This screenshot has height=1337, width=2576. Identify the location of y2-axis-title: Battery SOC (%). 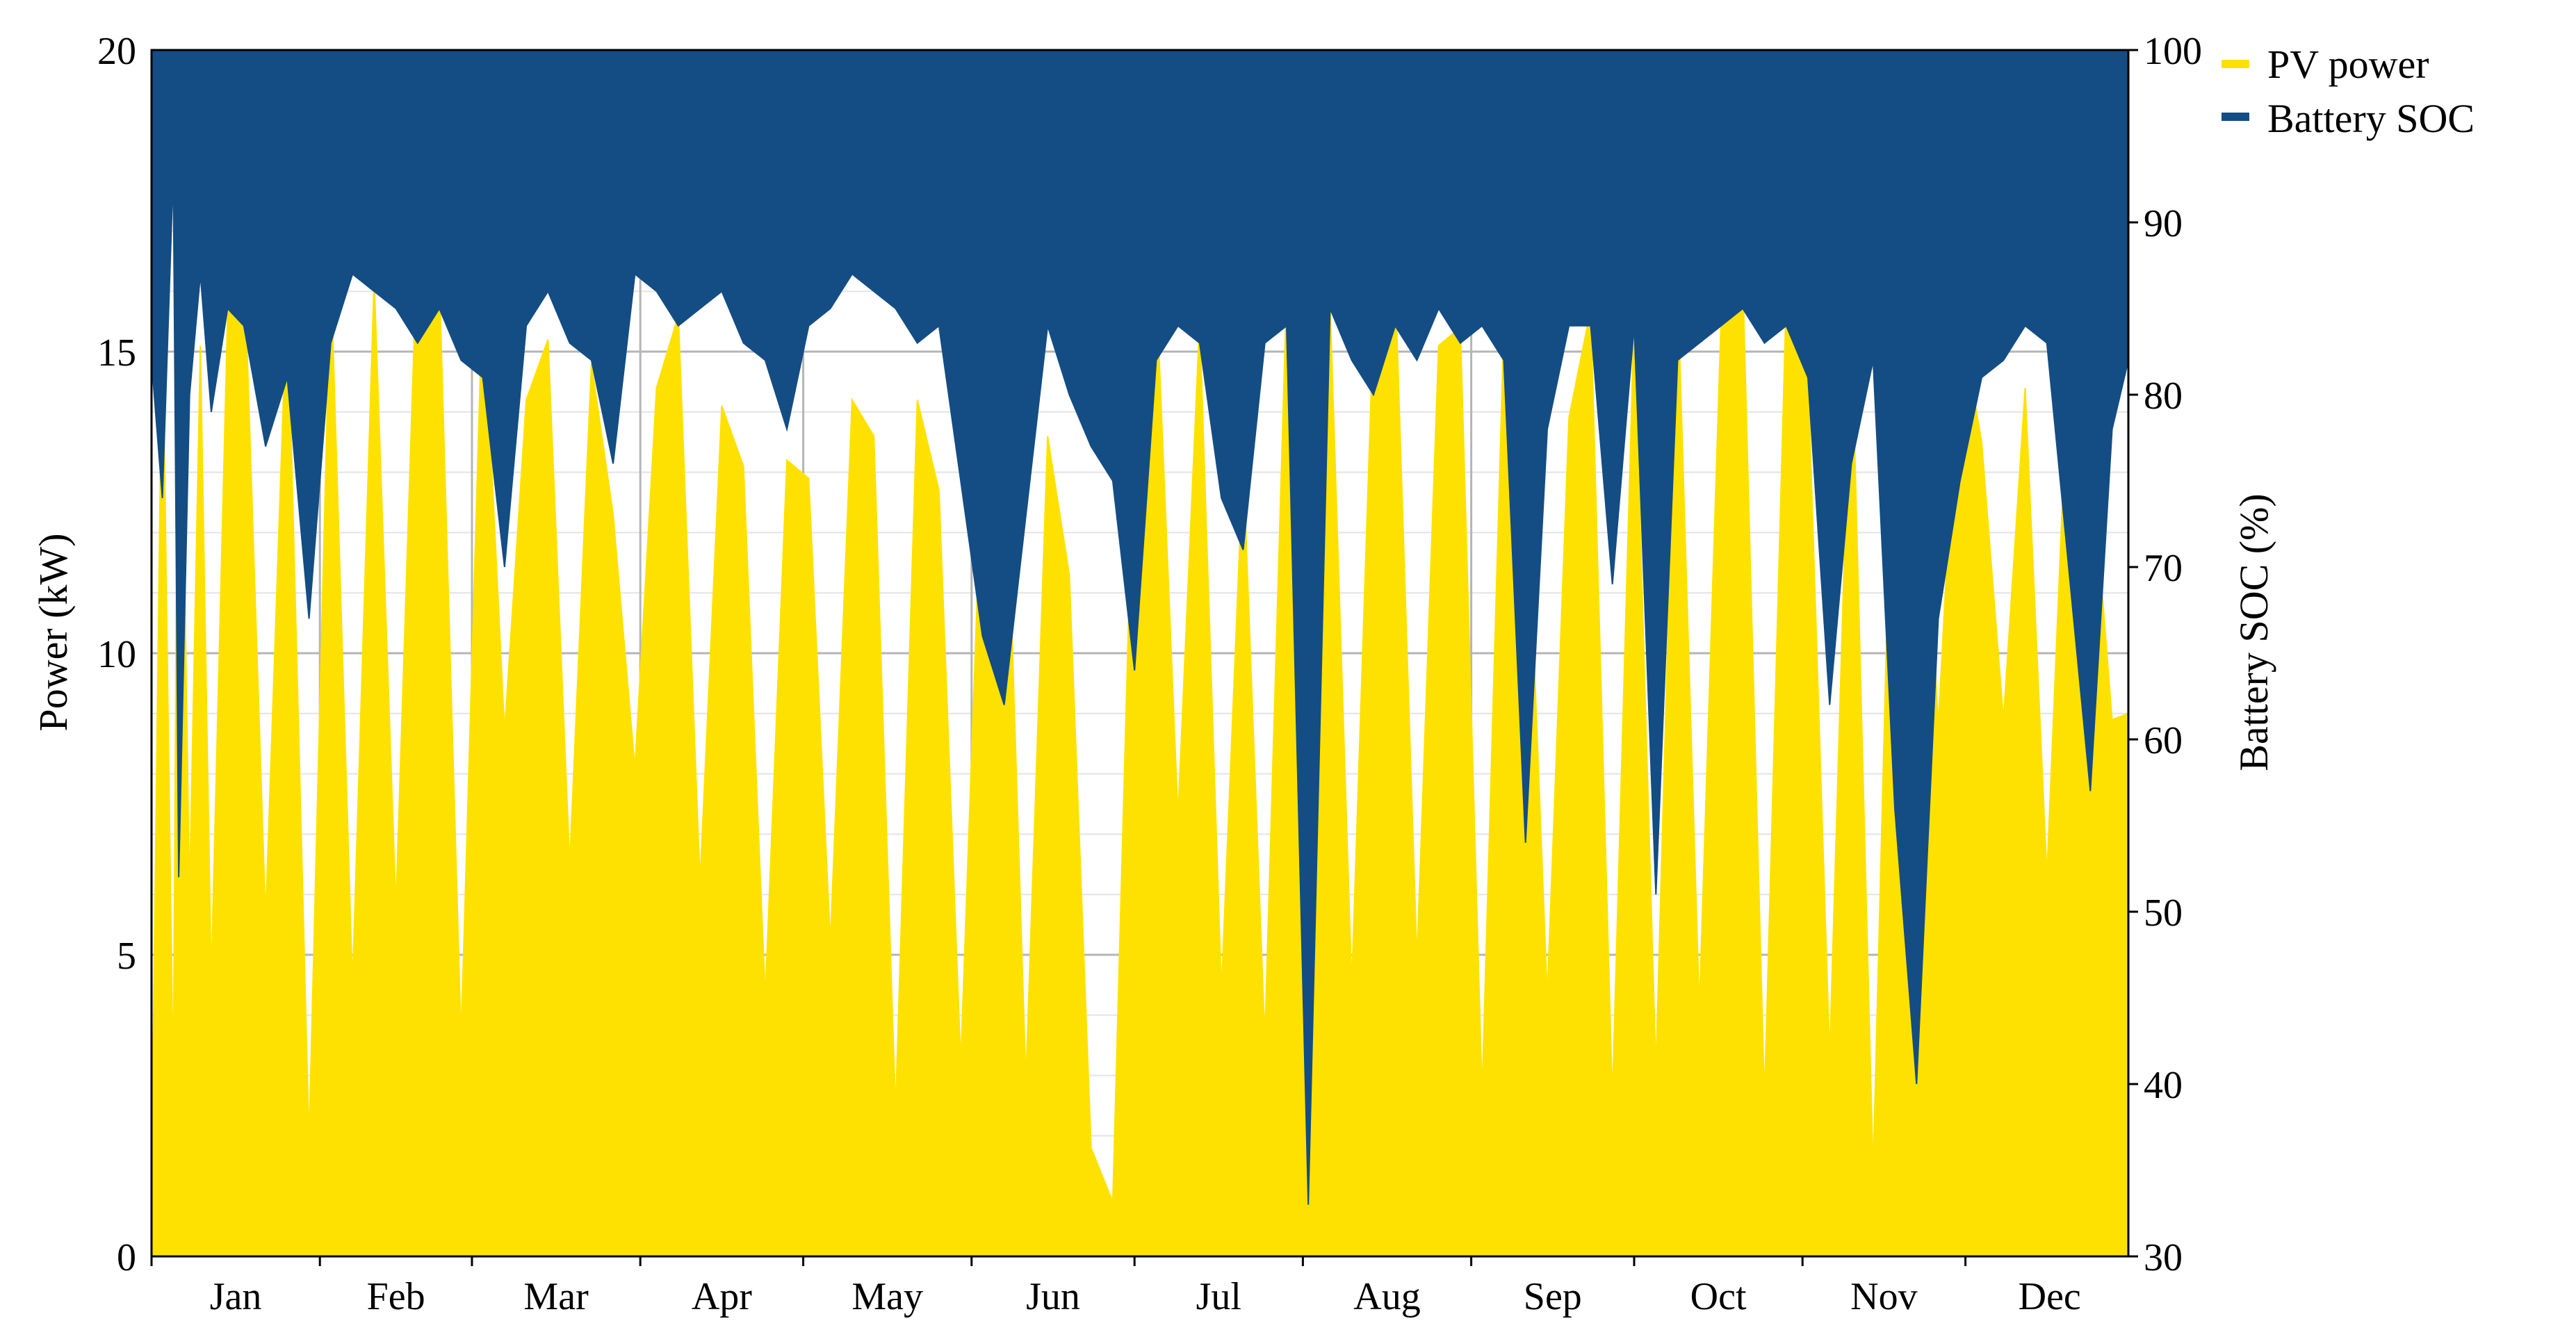
(2253, 632).